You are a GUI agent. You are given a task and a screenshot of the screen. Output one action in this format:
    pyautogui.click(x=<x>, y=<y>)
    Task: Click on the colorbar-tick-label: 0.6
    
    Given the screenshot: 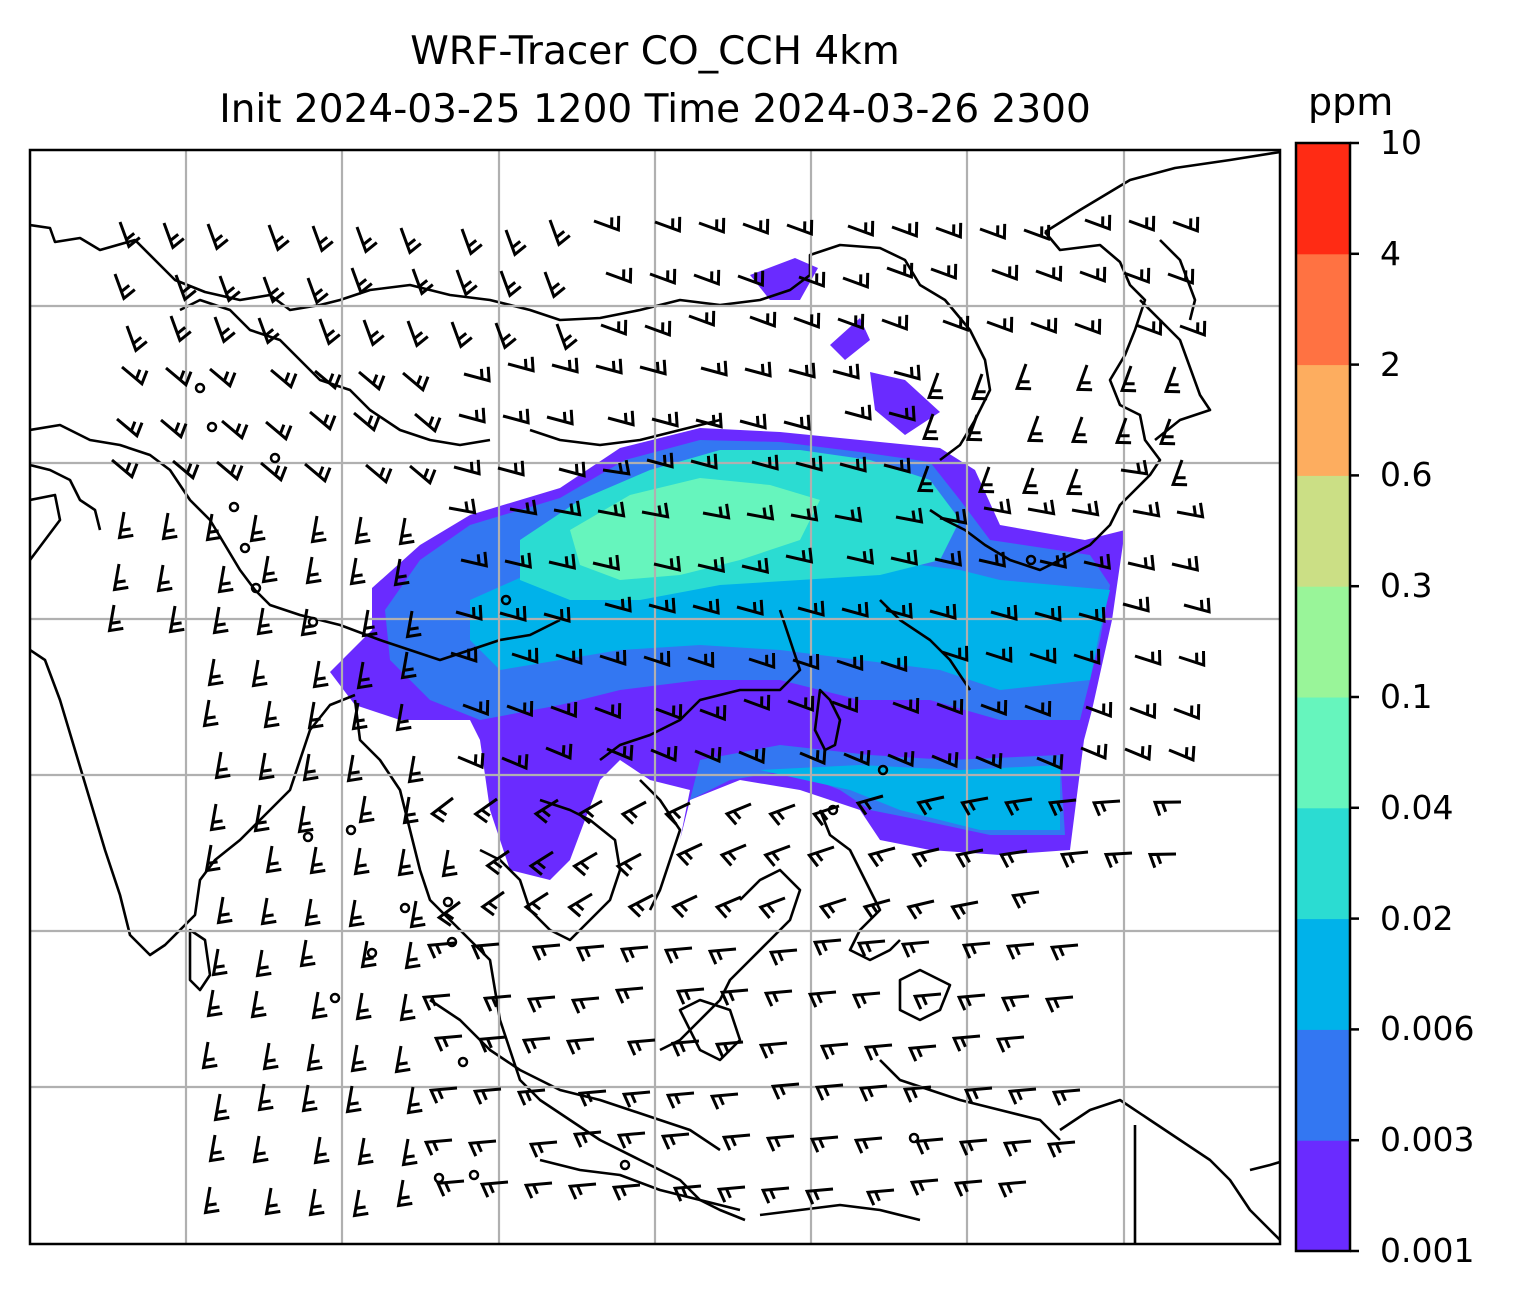 What is the action you would take?
    pyautogui.click(x=1406, y=475)
    